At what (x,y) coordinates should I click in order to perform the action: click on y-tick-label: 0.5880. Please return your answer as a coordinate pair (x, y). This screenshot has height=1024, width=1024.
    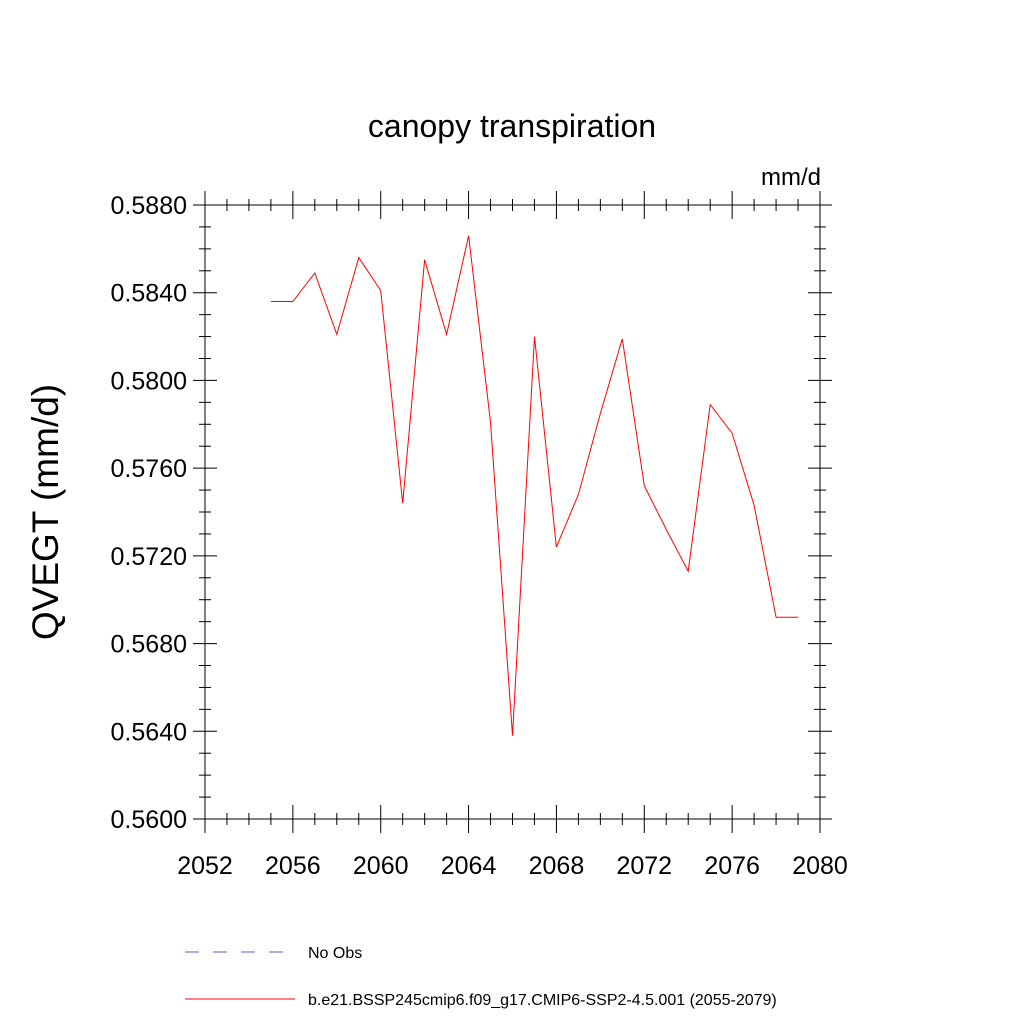
    Looking at the image, I should click on (149, 206).